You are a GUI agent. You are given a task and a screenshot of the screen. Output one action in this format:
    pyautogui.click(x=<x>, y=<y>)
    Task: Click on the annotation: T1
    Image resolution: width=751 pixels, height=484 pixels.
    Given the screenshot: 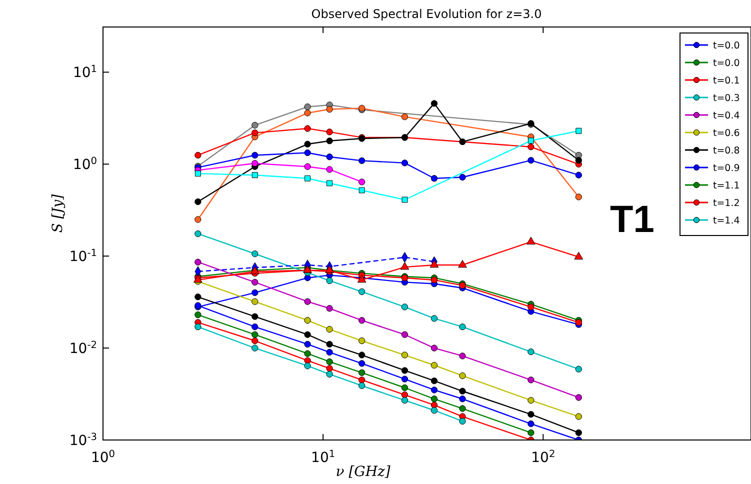 What is the action you would take?
    pyautogui.click(x=632, y=220)
    